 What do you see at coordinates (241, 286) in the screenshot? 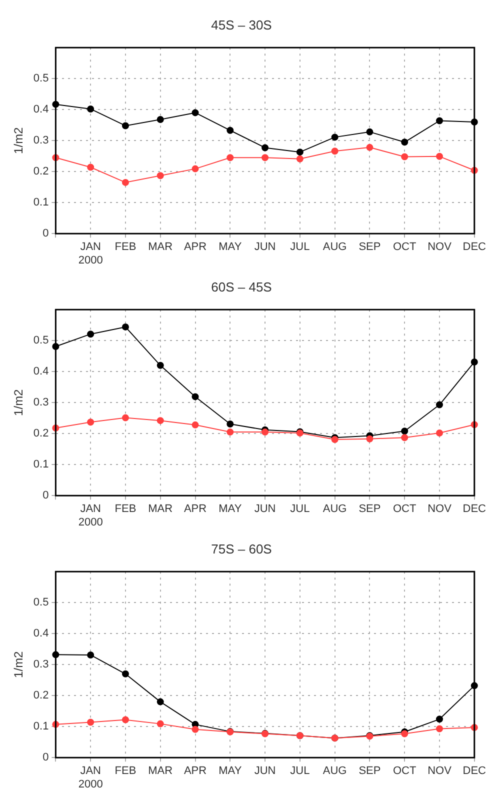
I see `chart-title: 60S – 45S` at bounding box center [241, 286].